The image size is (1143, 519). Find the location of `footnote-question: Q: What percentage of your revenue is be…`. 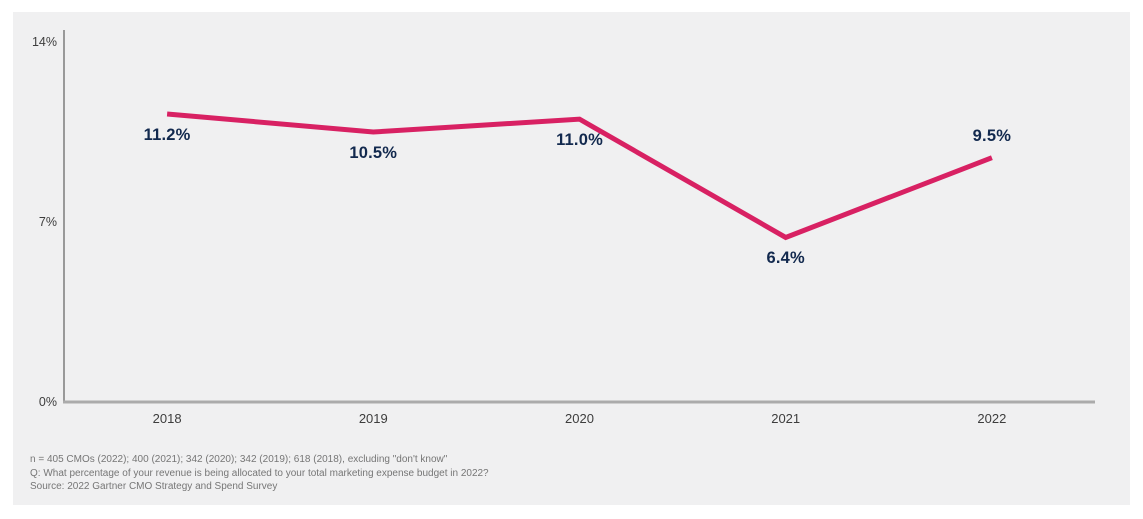

footnote-question: Q: What percentage of your revenue is be… is located at coordinates (259, 473).